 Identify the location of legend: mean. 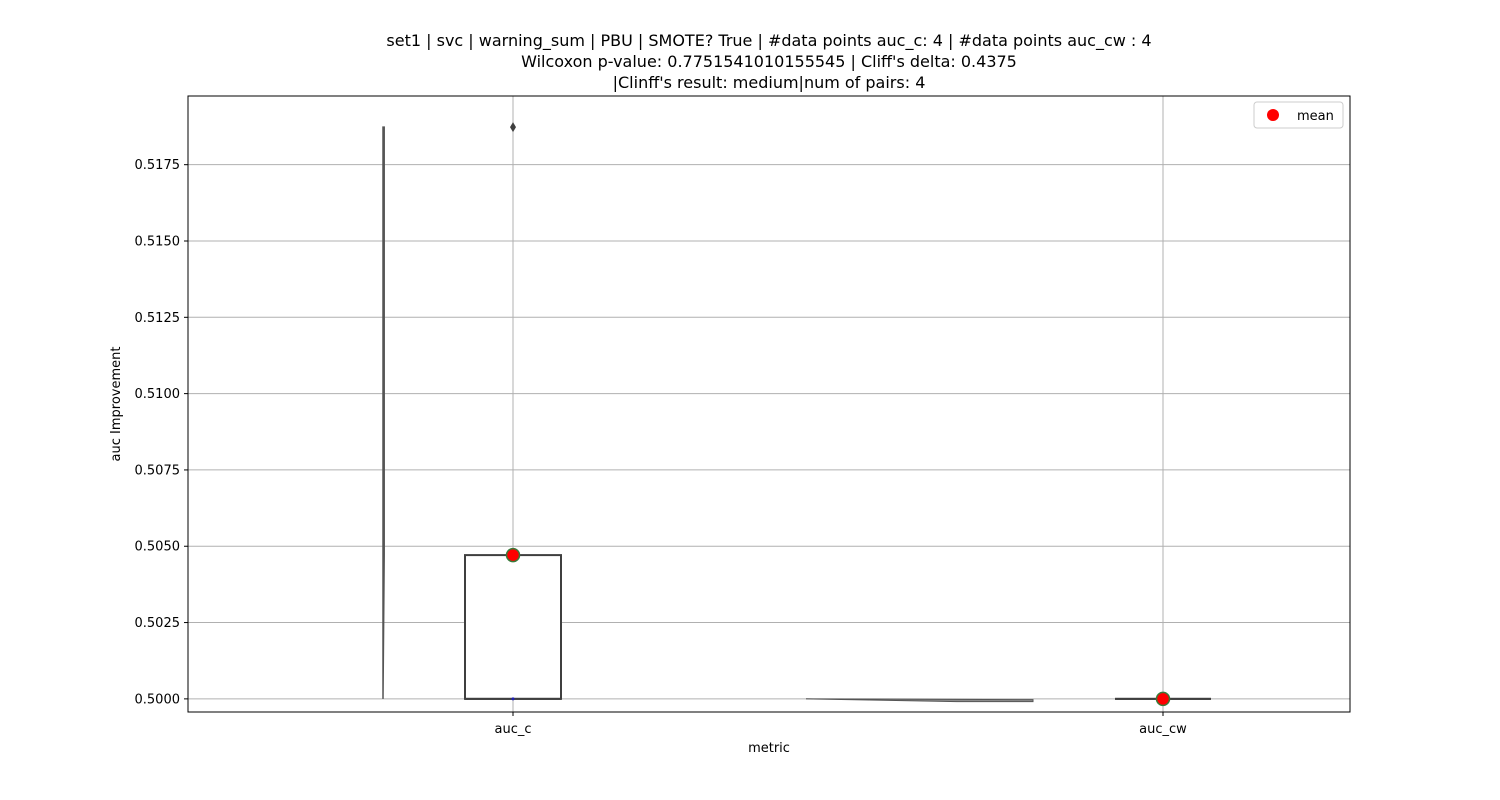
(1298, 115).